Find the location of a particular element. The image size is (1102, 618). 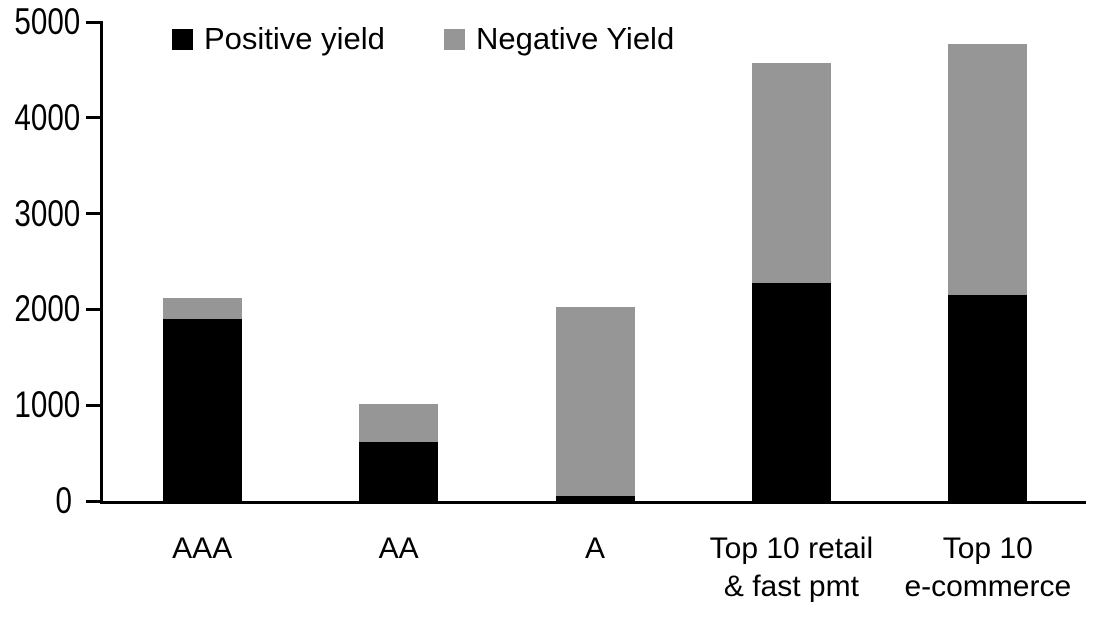

x-axis-label: AAA is located at coordinates (202, 549).